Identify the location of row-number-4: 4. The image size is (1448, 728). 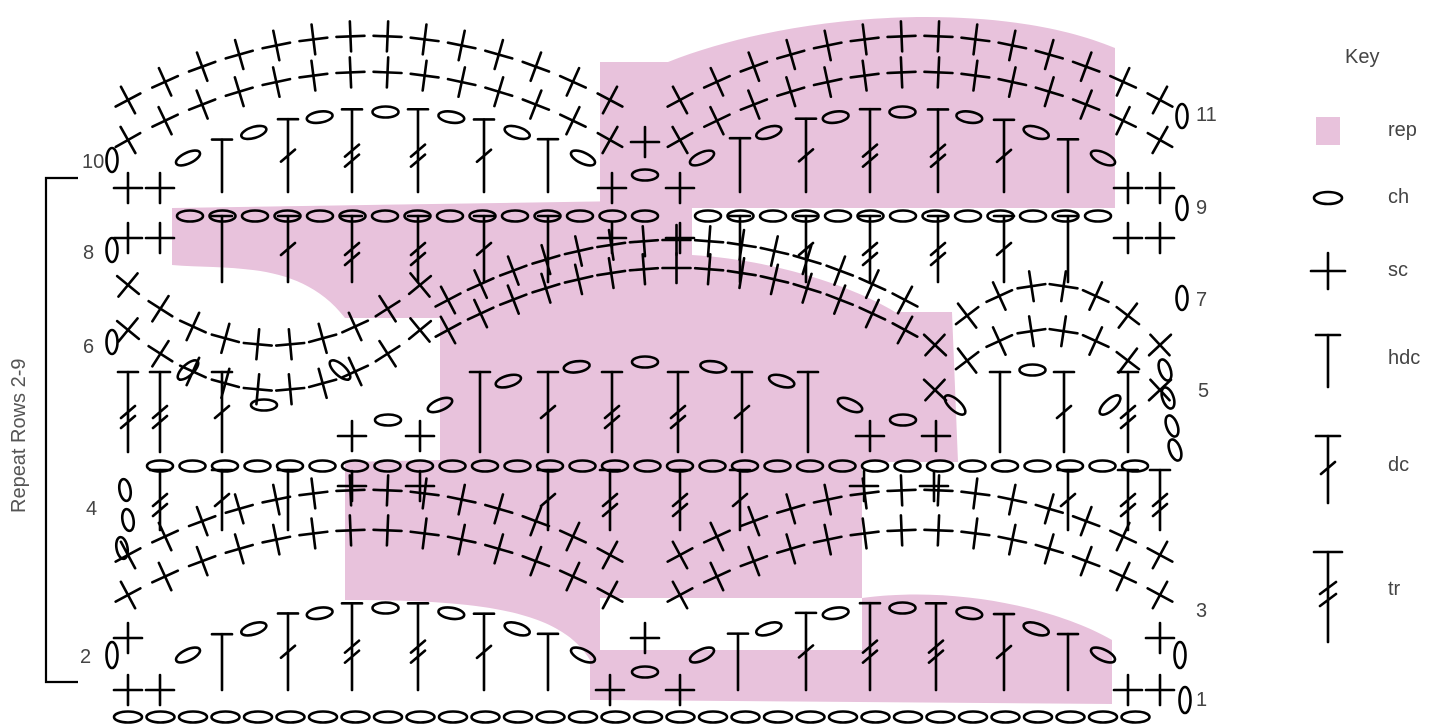
(92, 509).